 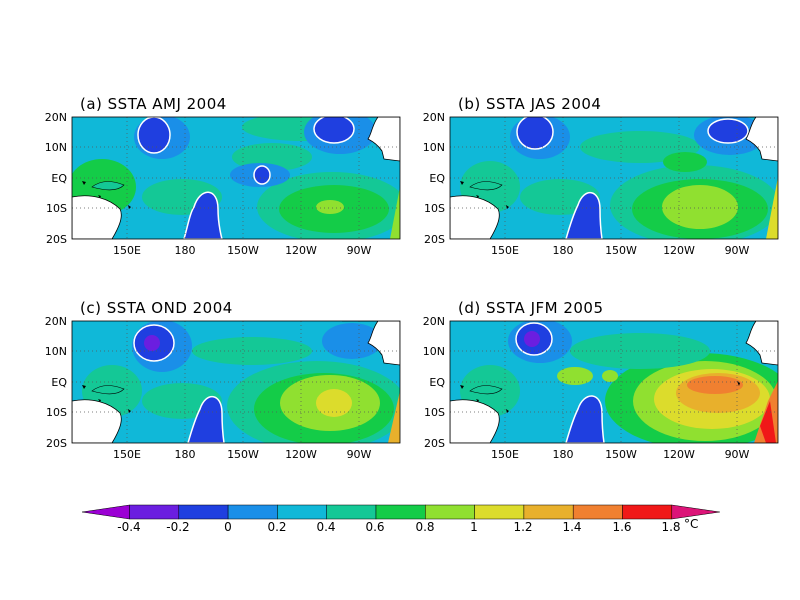 I want to click on colorbar-label: 0.6, so click(x=374, y=527).